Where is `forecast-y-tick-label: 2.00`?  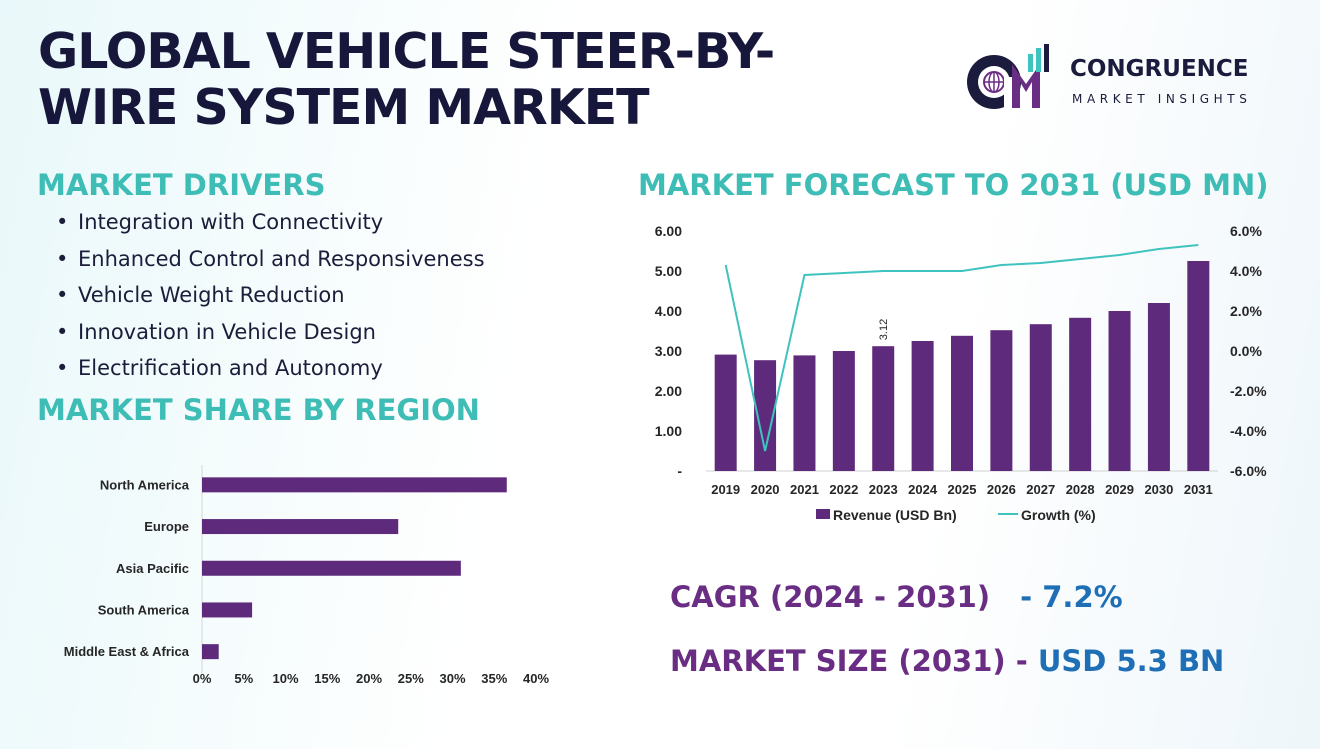
forecast-y-tick-label: 2.00 is located at coordinates (668, 391).